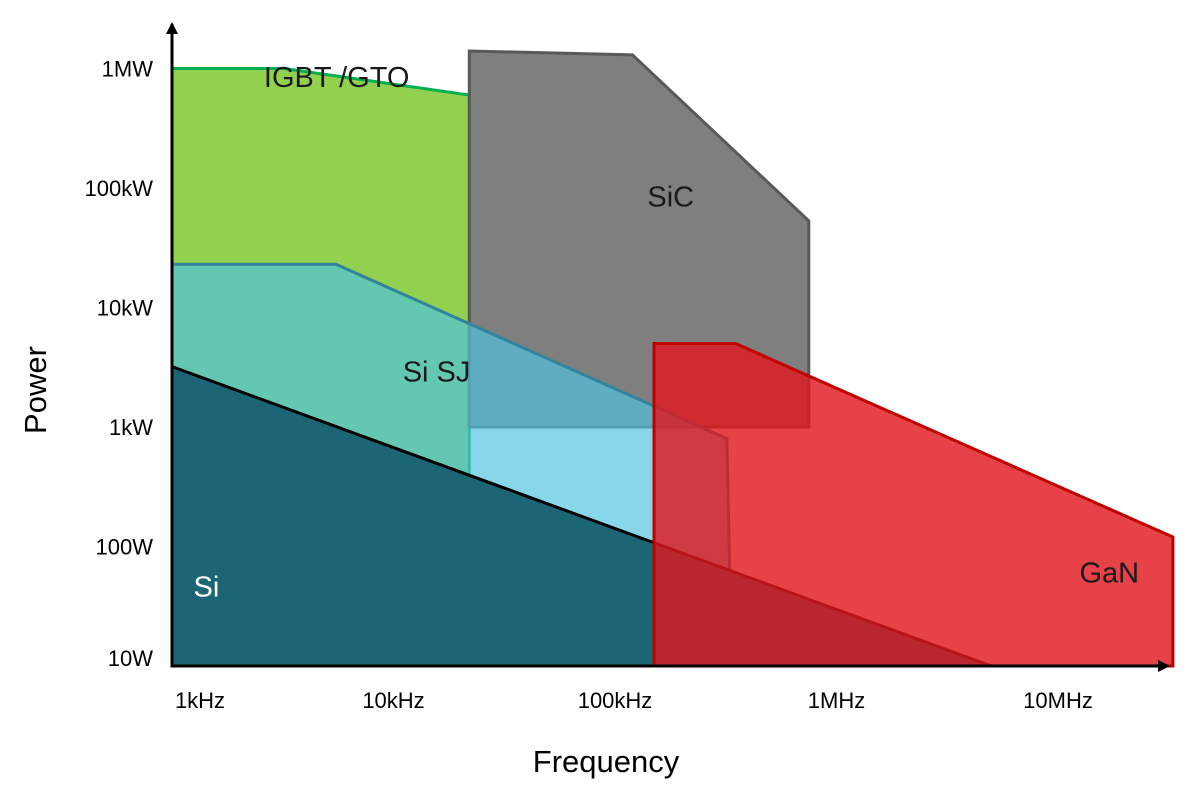  Describe the element at coordinates (670, 198) in the screenshot. I see `region-label-sic: SiC` at that location.